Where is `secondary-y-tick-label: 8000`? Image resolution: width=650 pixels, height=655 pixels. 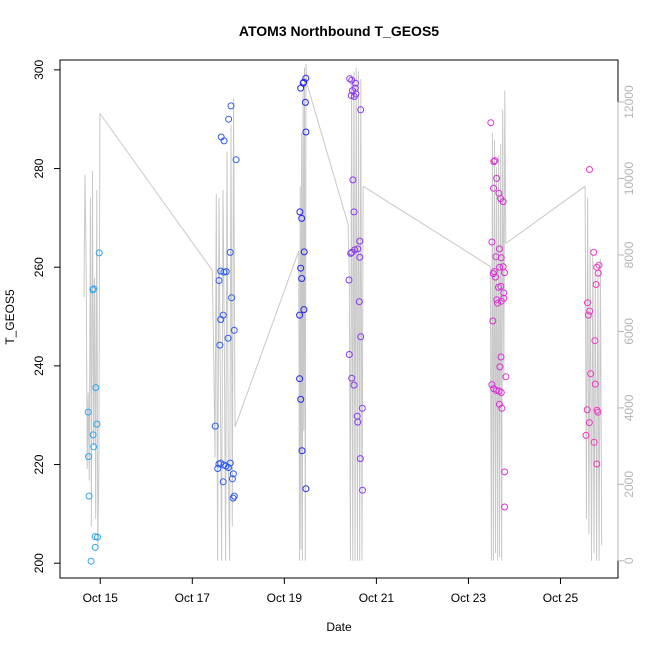 secondary-y-tick-label: 8000 is located at coordinates (629, 254).